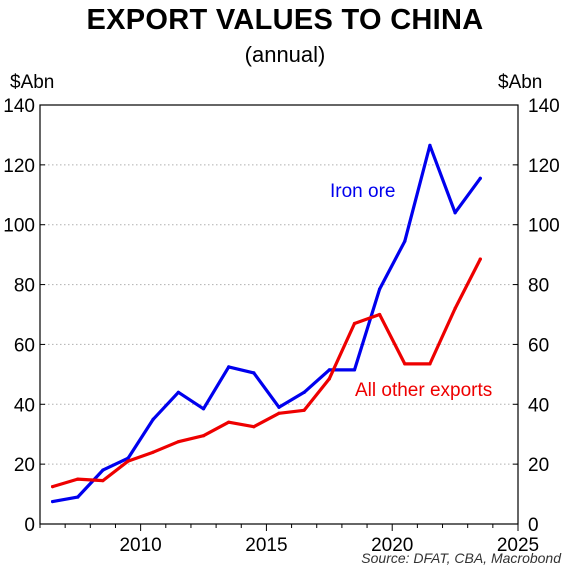 The height and width of the screenshot is (576, 570). Describe the element at coordinates (266, 545) in the screenshot. I see `x-tick-label-2015: 2015` at that location.